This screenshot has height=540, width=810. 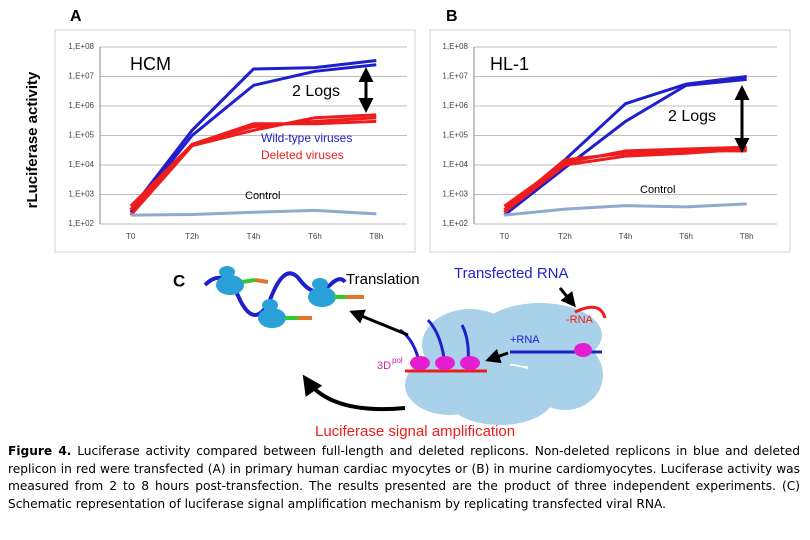 What do you see at coordinates (580, 320) in the screenshot?
I see `label: -RNA` at bounding box center [580, 320].